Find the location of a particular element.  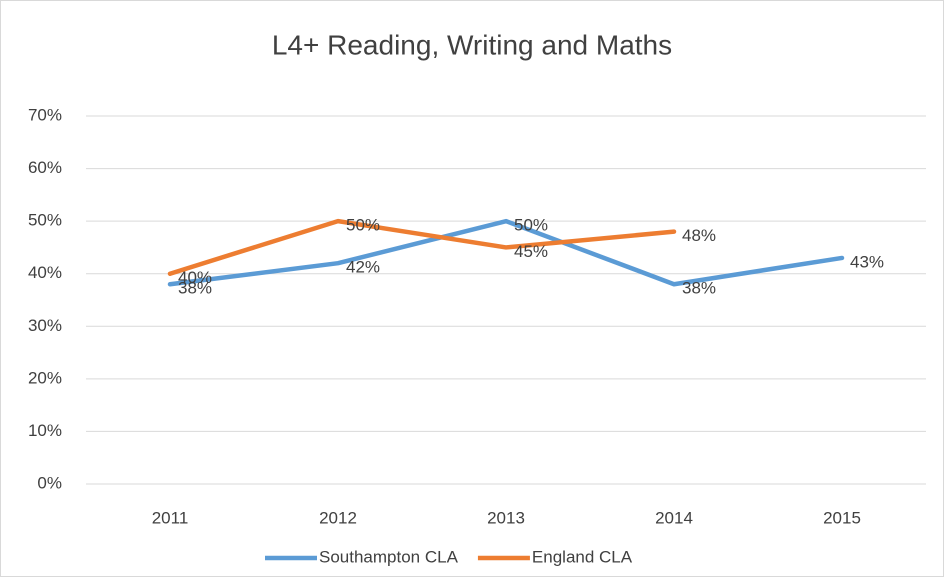

data-label: 42% is located at coordinates (363, 267).